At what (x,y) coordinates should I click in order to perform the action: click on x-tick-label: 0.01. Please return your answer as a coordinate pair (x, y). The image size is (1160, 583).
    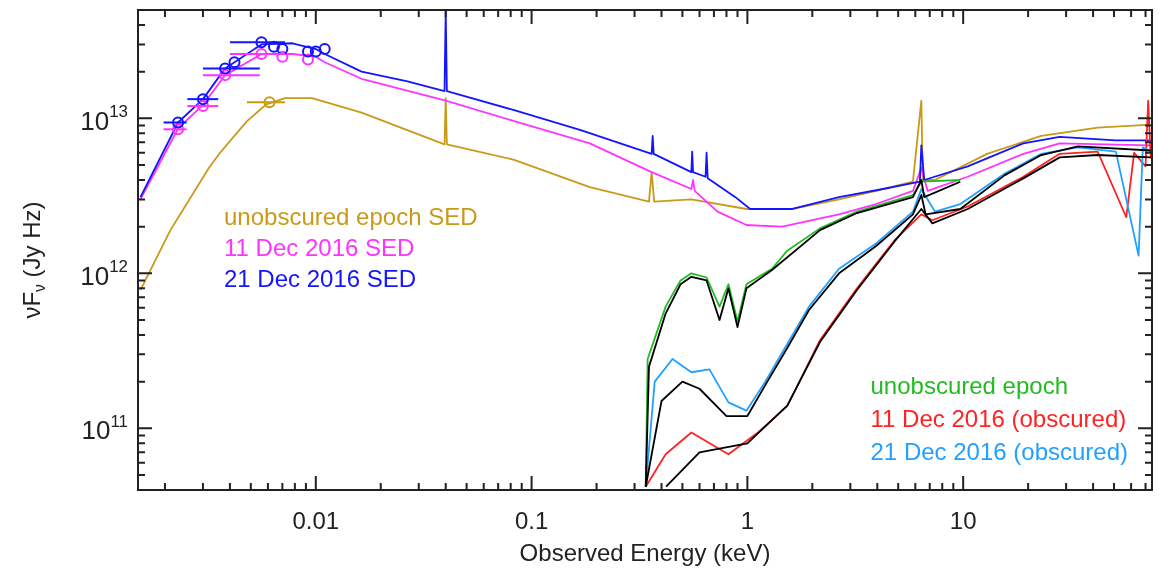
    Looking at the image, I should click on (316, 520).